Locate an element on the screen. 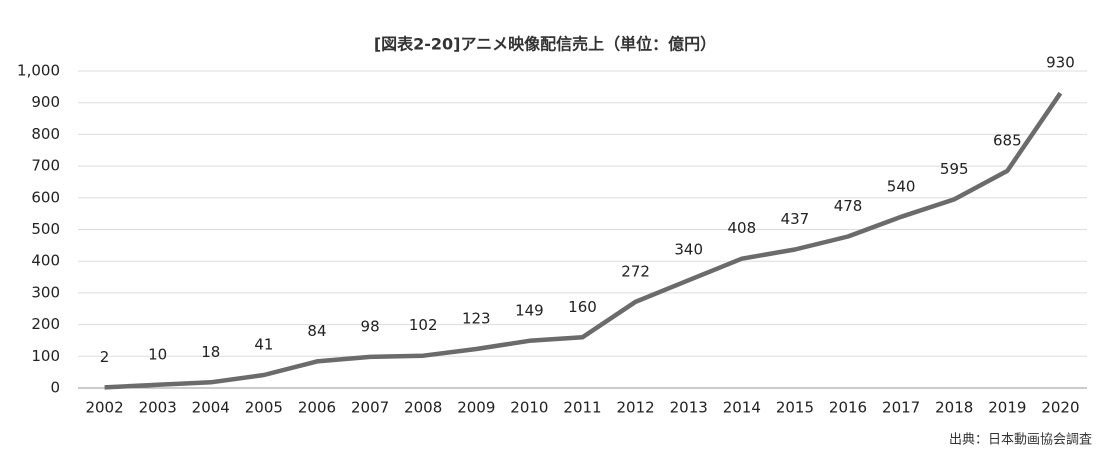  x-tick-label: 2018 is located at coordinates (954, 408).